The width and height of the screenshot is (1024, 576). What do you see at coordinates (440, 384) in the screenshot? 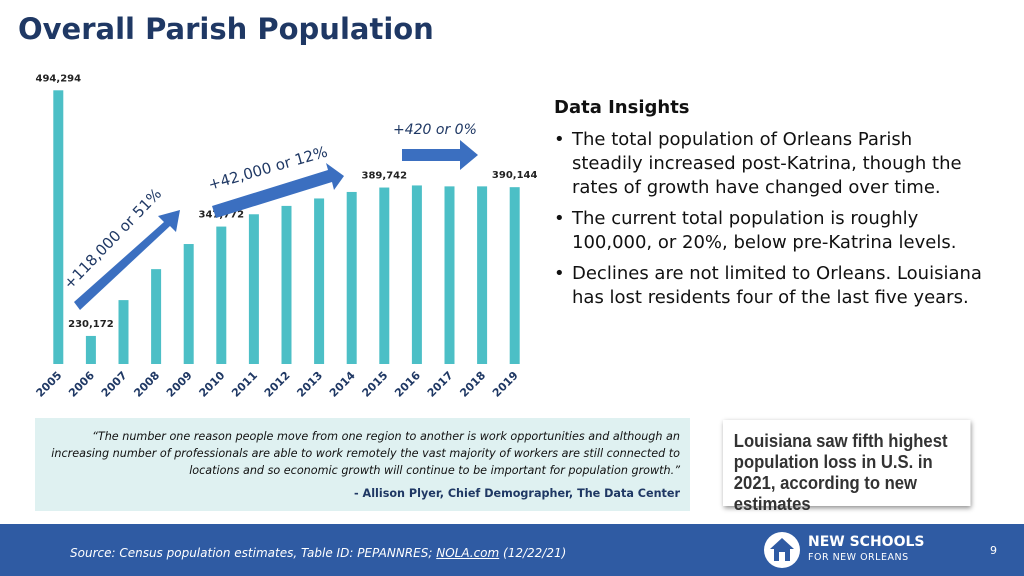
I see `x-tick-label: 2017` at bounding box center [440, 384].